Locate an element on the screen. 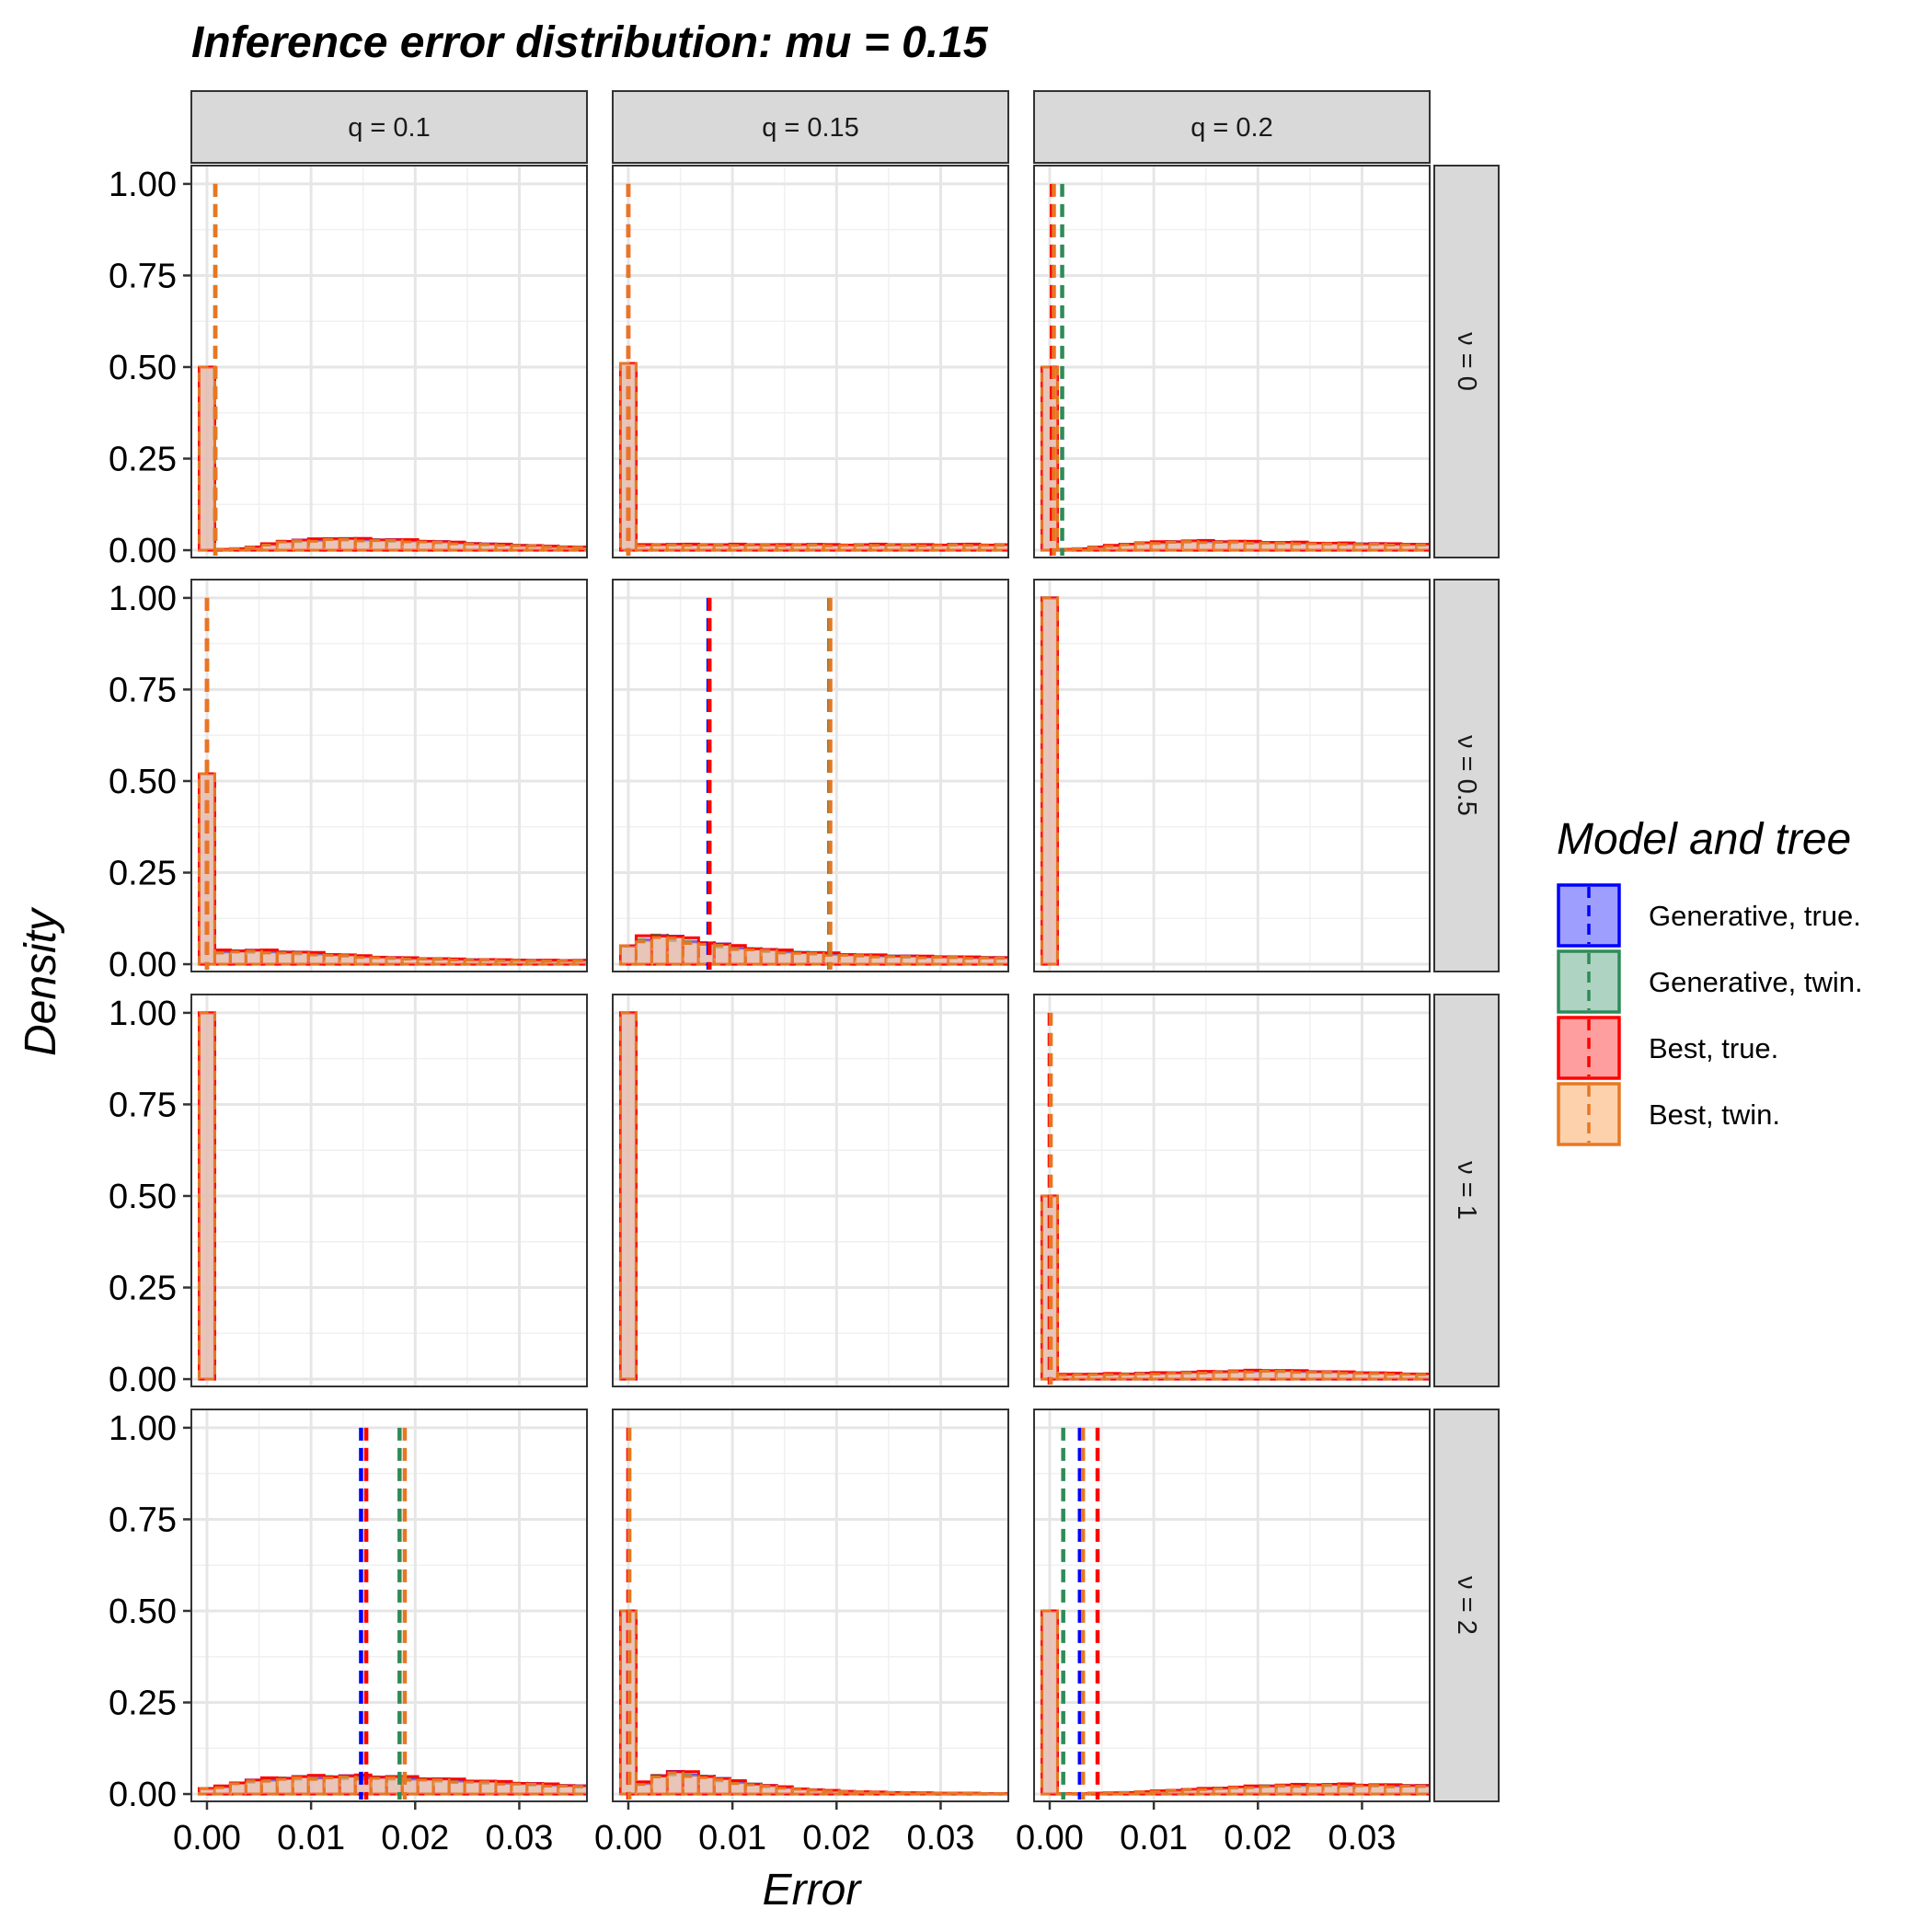 The width and height of the screenshot is (1932, 1932). legend-item-3: Best, twin. is located at coordinates (1668, 1114).